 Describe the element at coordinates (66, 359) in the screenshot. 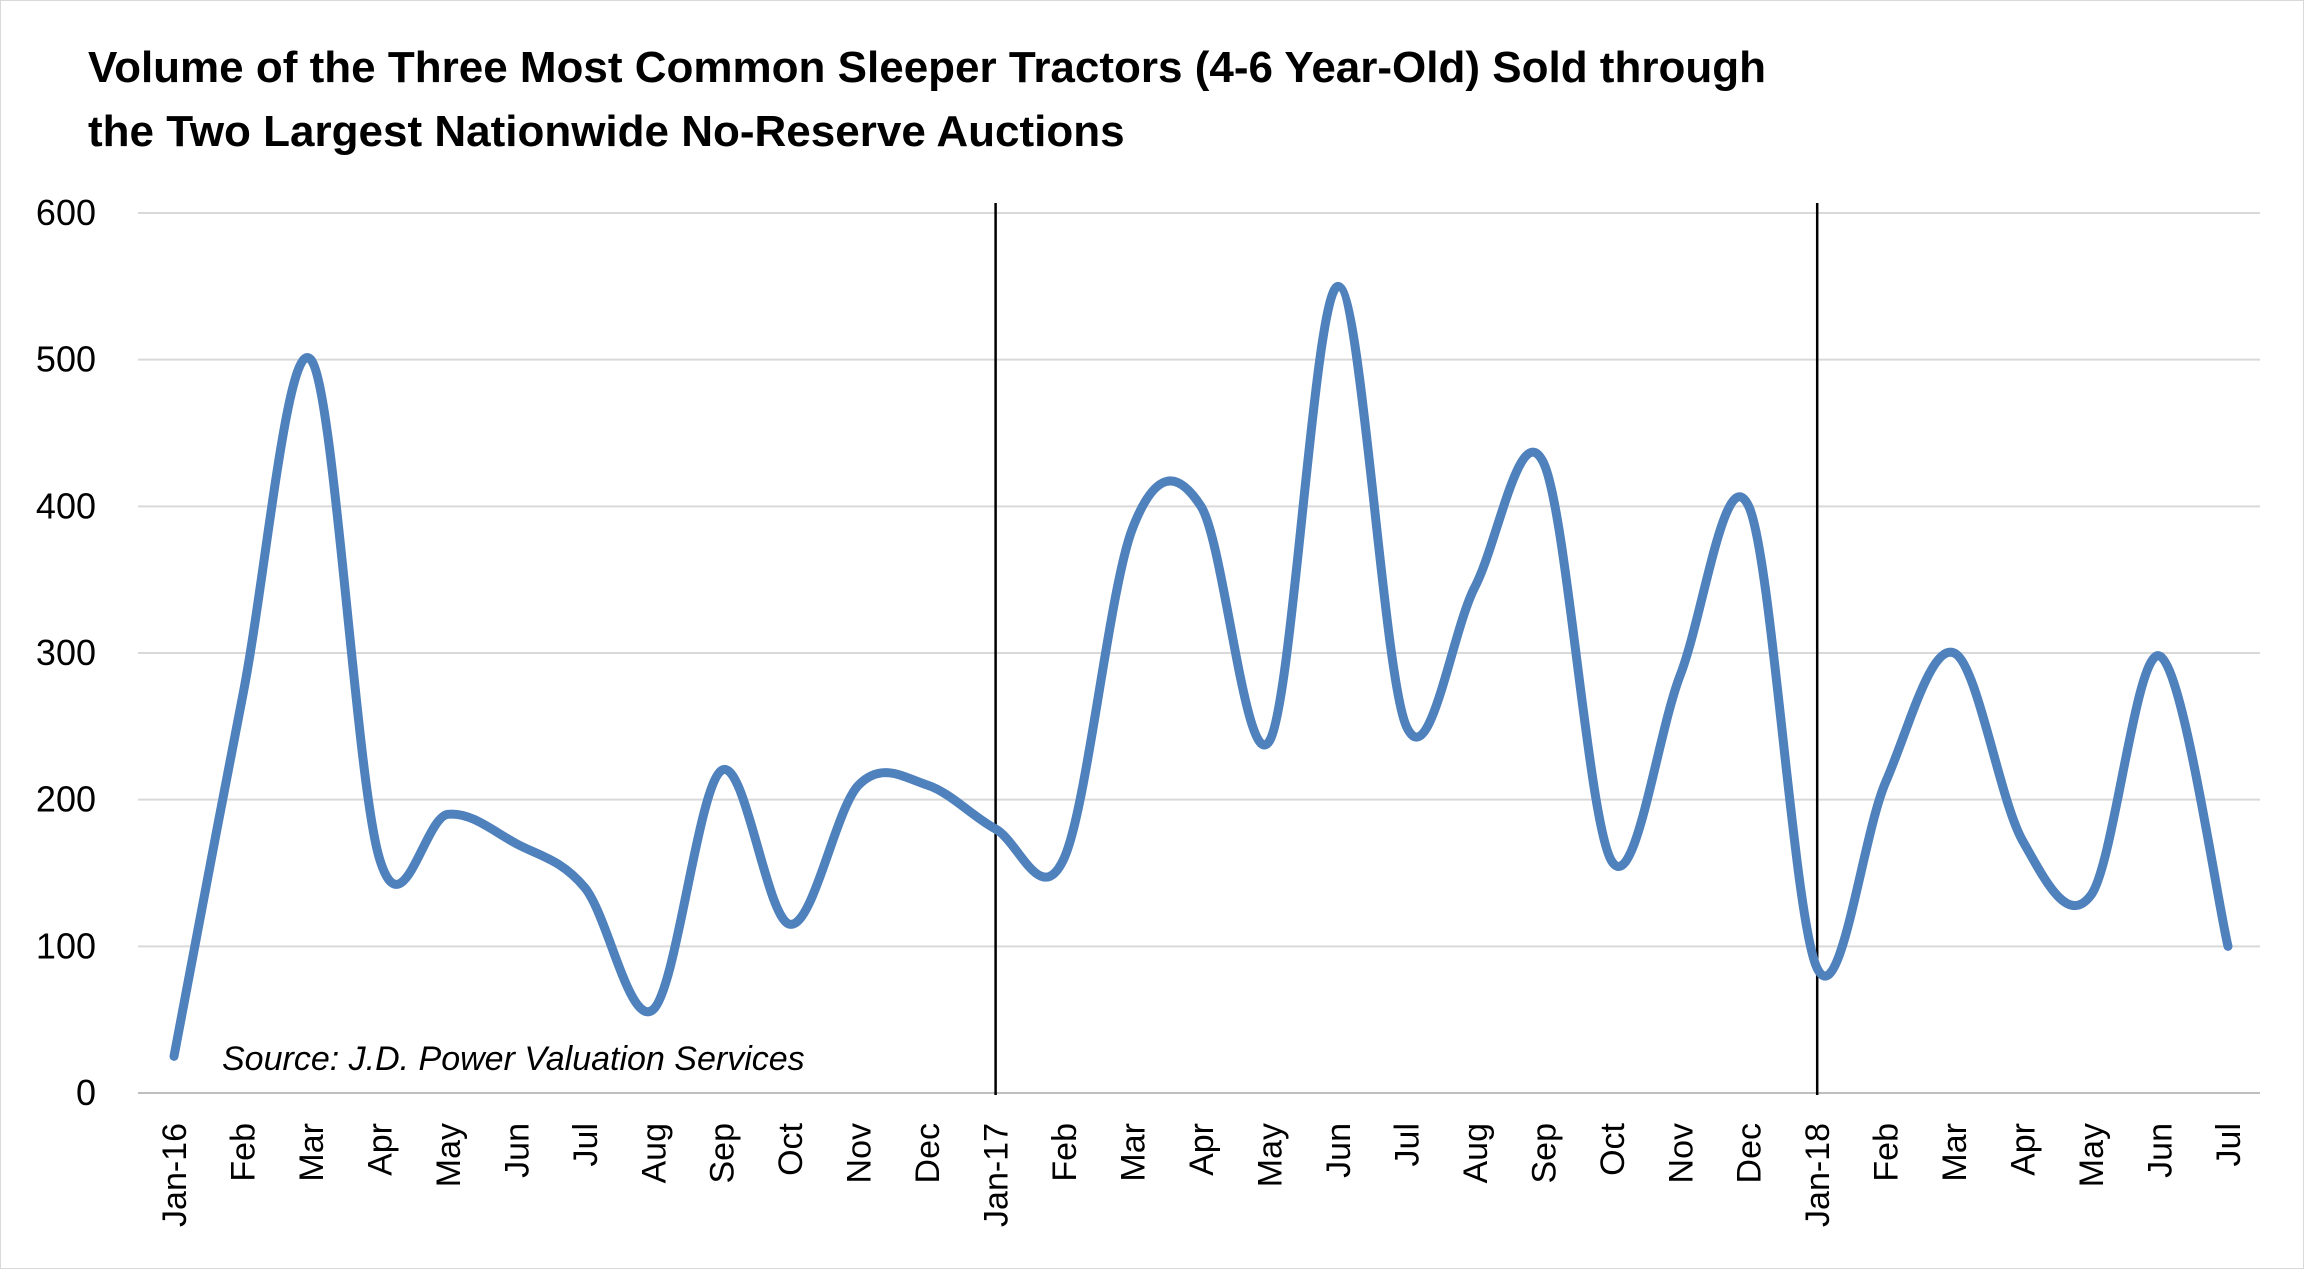

I see `y-tick-label: 500` at that location.